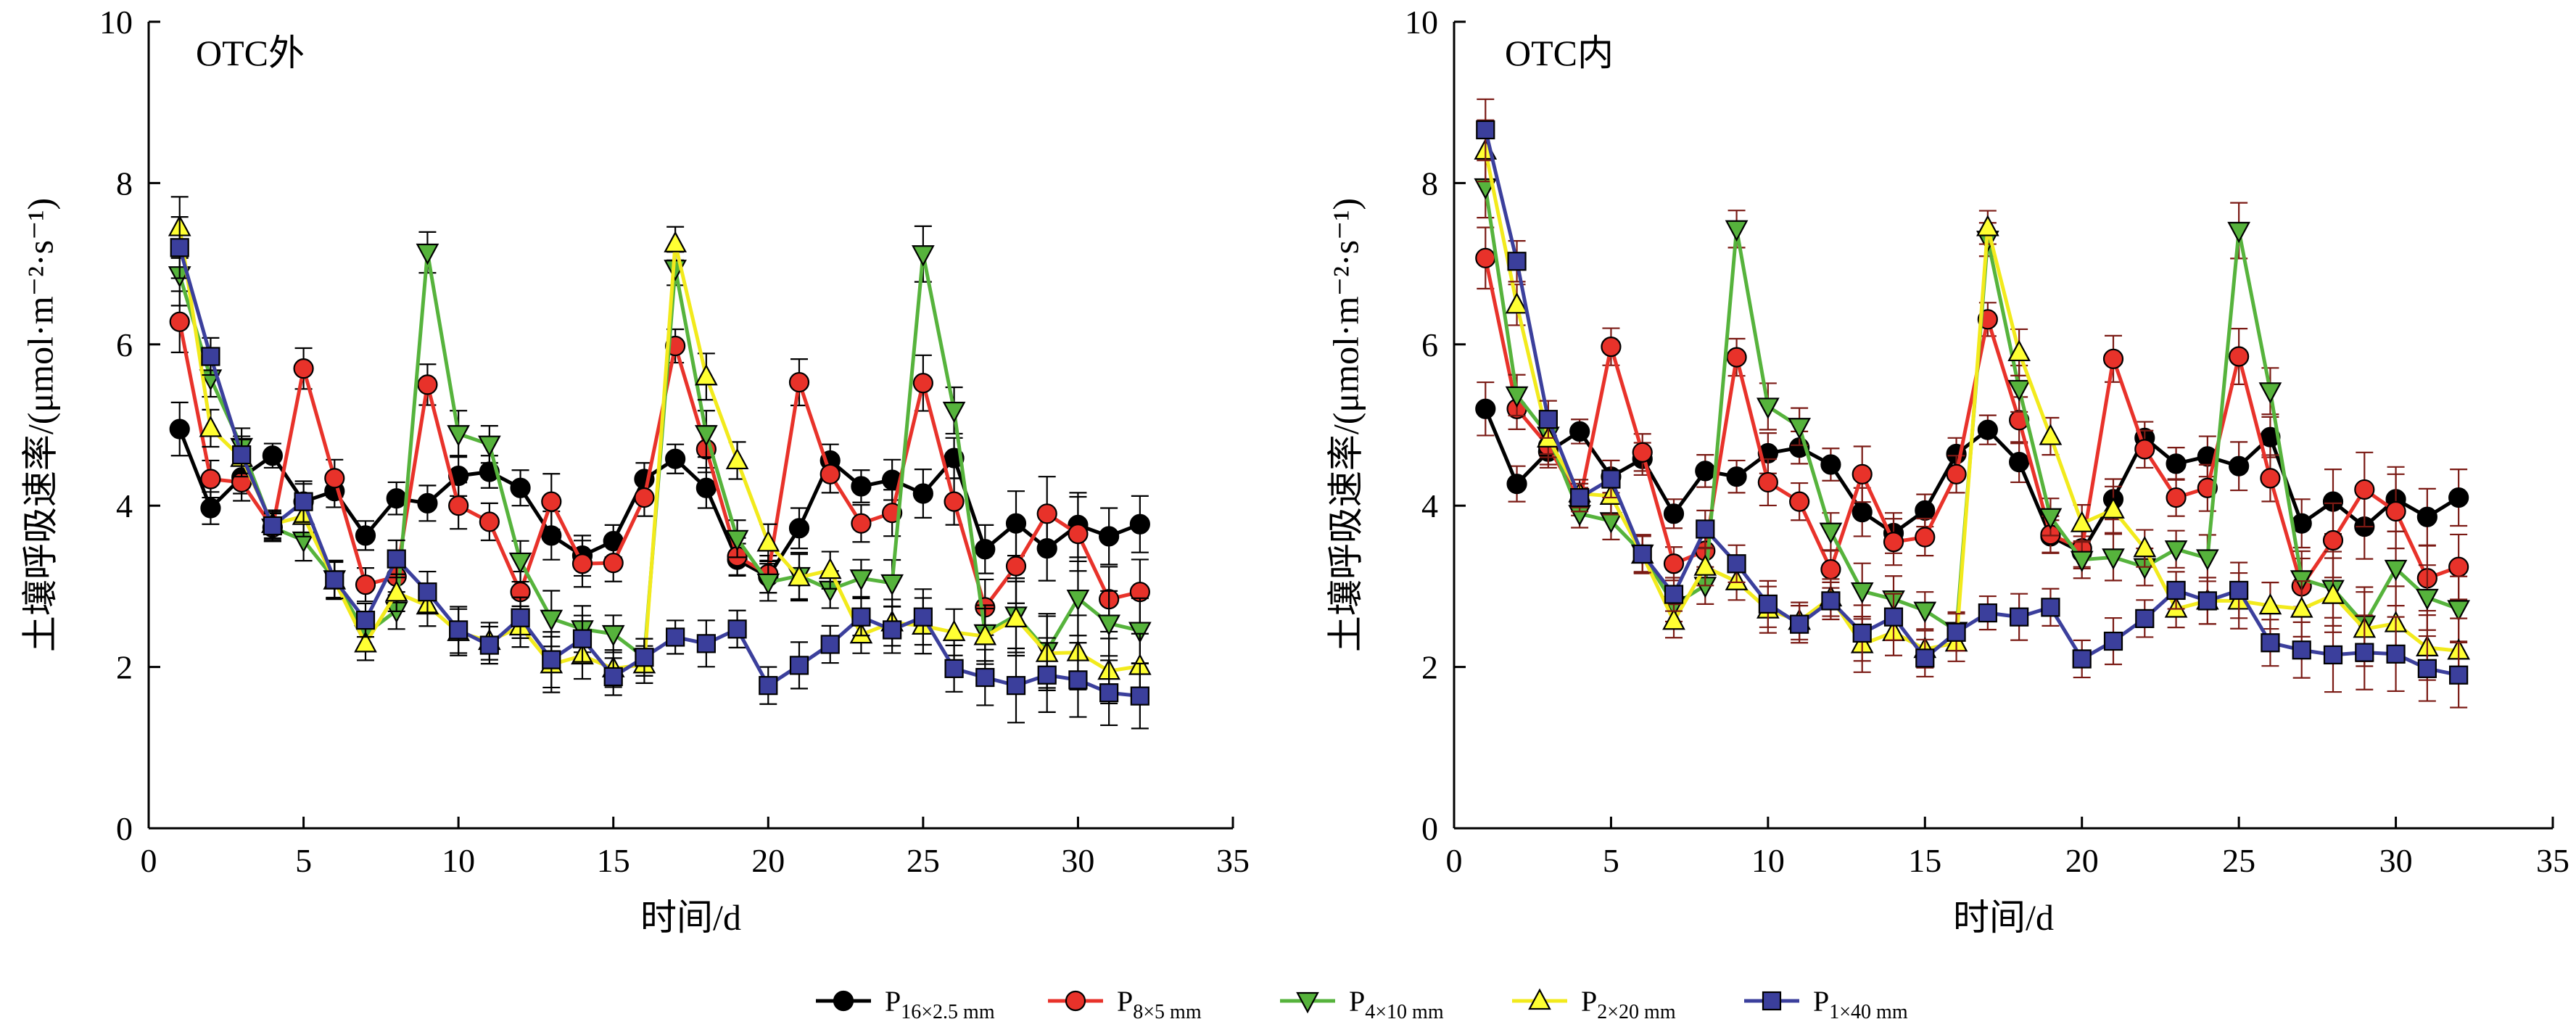 This screenshot has height=1027, width=2576. I want to click on legend-label: P8×5 mm, so click(1159, 1004).